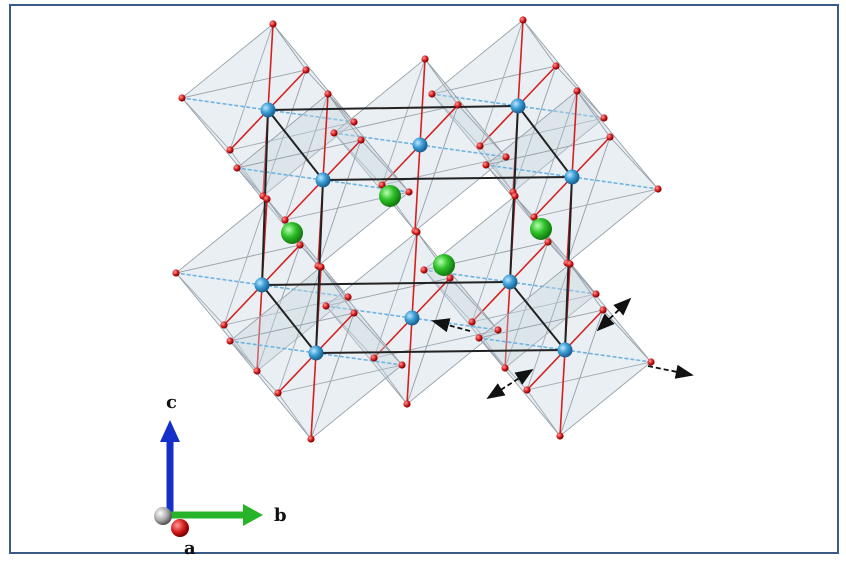 The width and height of the screenshot is (846, 565). I want to click on axis-label-b: b, so click(280, 515).